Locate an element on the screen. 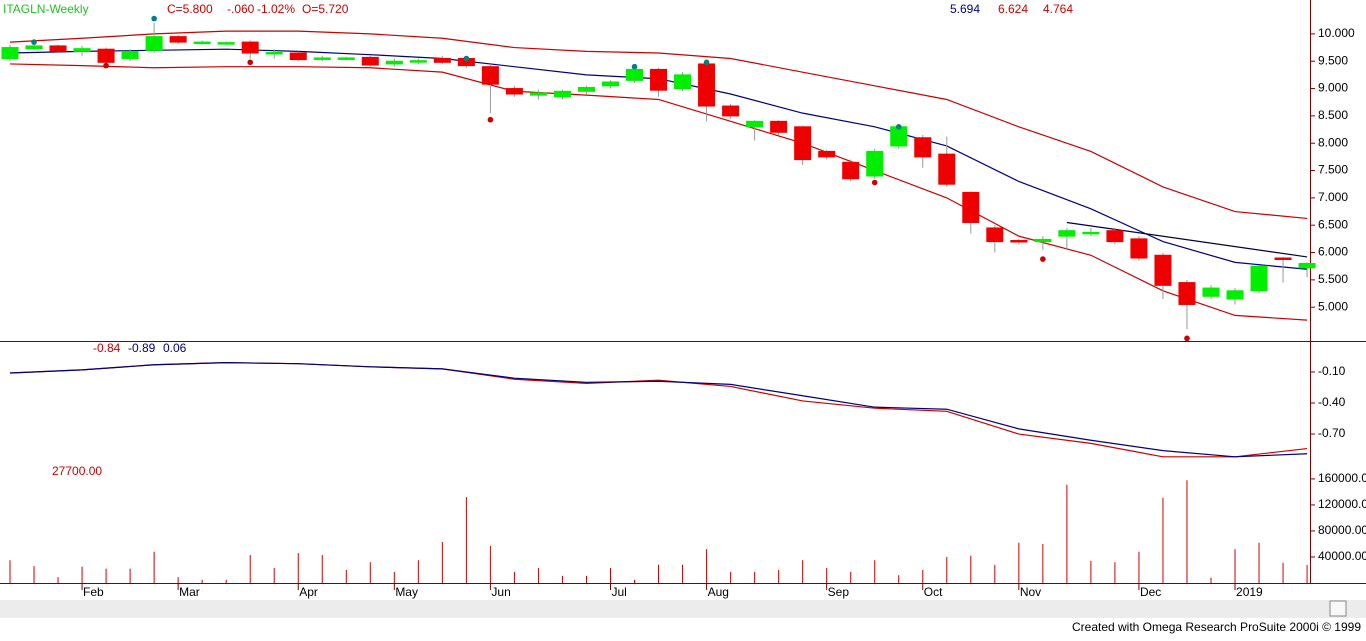 This screenshot has width=1366, height=641. y-tick-label: 160000.0 is located at coordinates (1342, 478).